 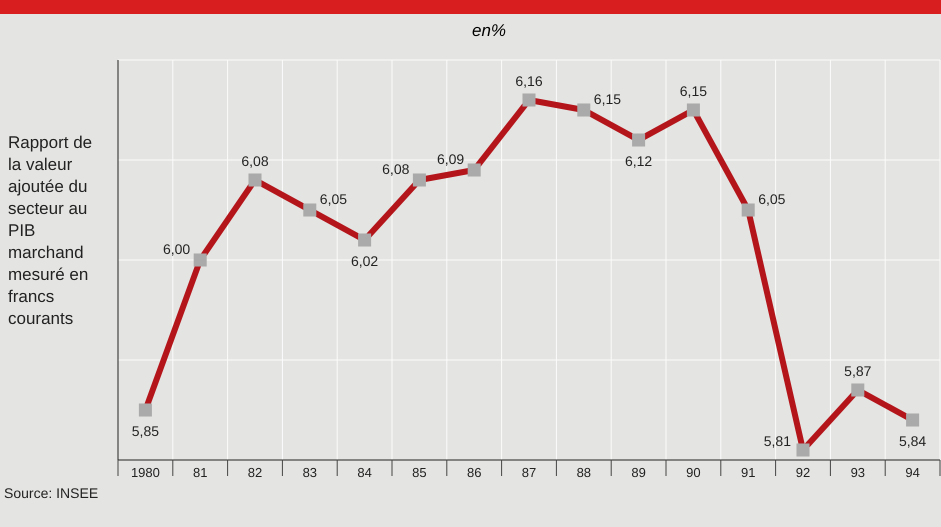 What do you see at coordinates (146, 431) in the screenshot?
I see `data-label: 5,85` at bounding box center [146, 431].